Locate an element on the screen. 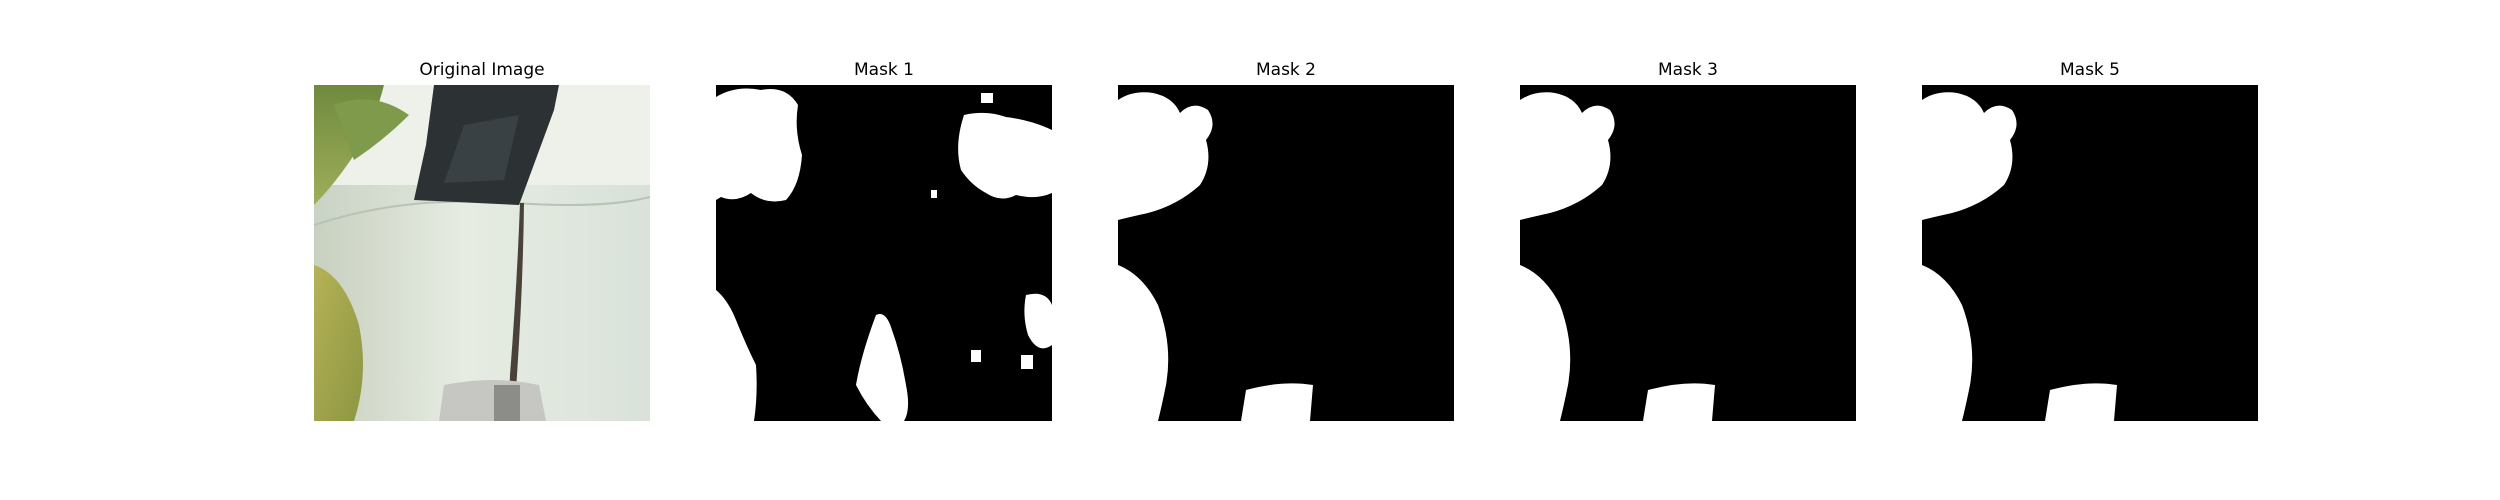 This screenshot has height=500, width=2500. panel-title: Mask 3 is located at coordinates (1687, 70).